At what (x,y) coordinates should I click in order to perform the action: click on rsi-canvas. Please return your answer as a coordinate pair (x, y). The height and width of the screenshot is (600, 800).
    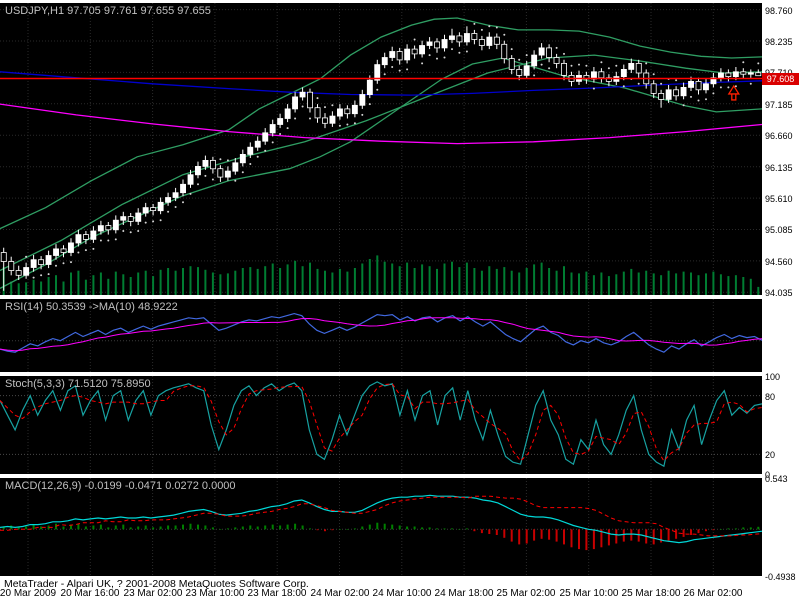
    Looking at the image, I should click on (381, 335).